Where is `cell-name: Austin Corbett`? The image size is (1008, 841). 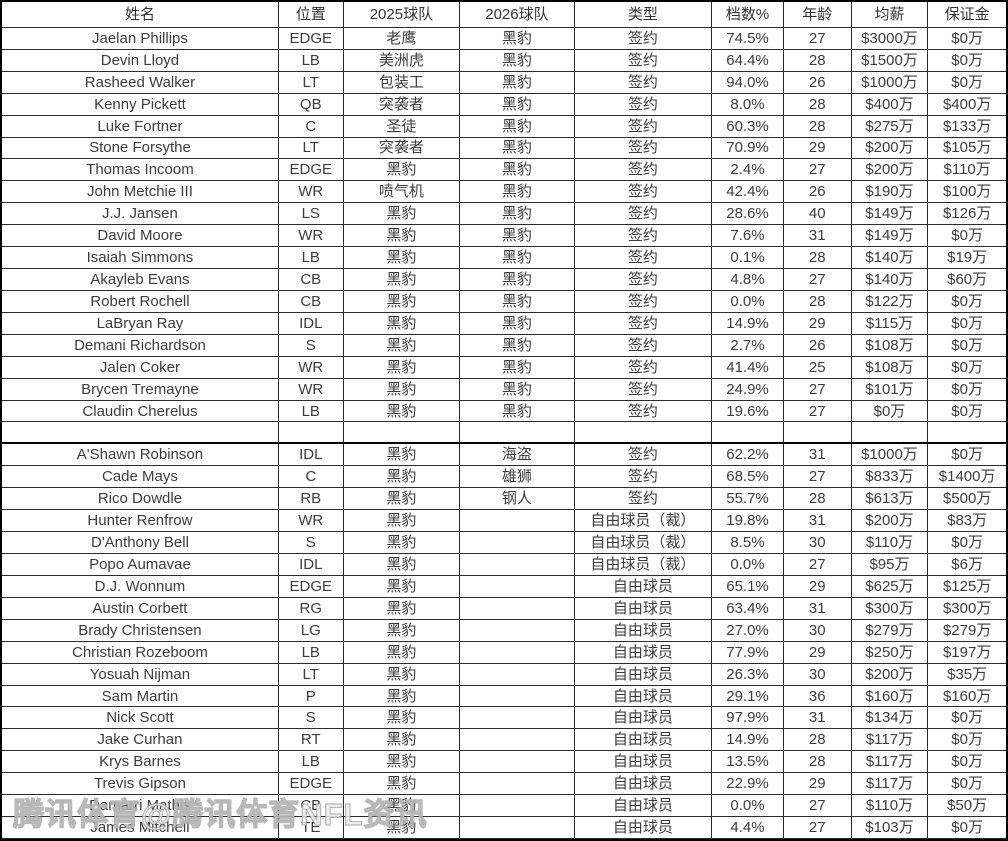
cell-name: Austin Corbett is located at coordinates (140, 608).